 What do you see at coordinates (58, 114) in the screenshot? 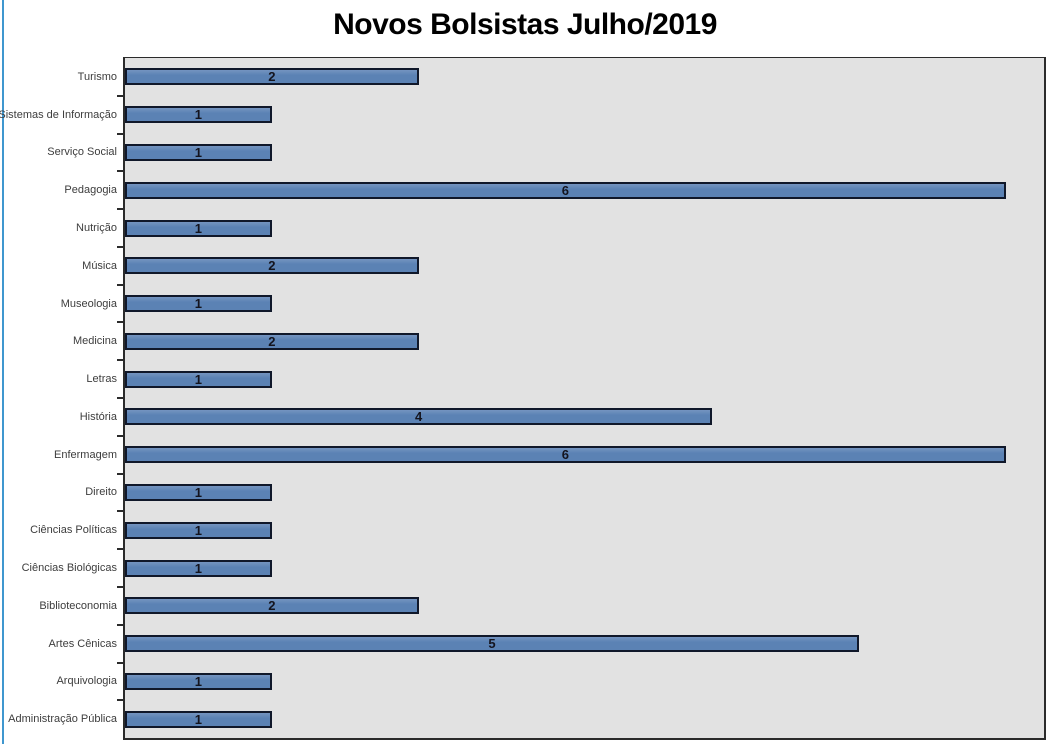
I see `category-label: Sistemas de Informação` at bounding box center [58, 114].